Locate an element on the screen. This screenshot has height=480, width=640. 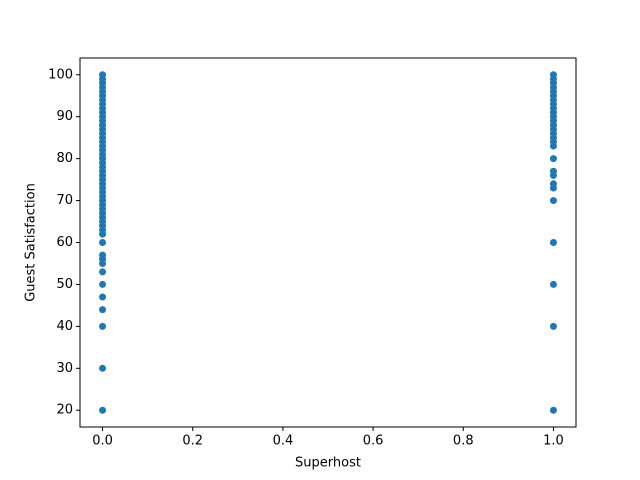
y-tick-label: 70 is located at coordinates (64, 200).